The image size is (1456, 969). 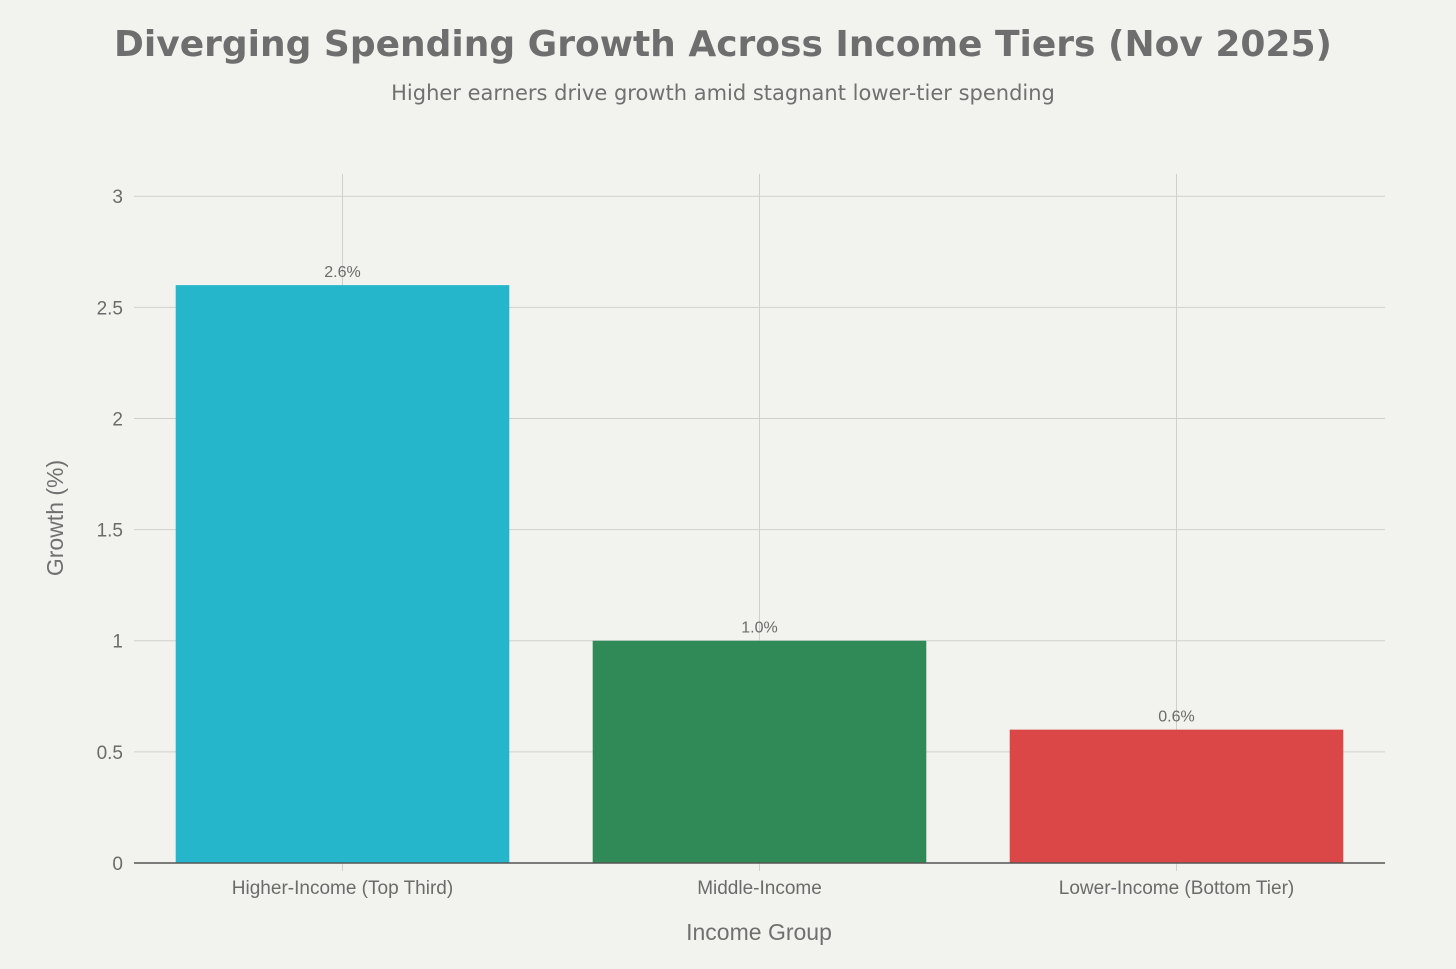 What do you see at coordinates (759, 888) in the screenshot?
I see `x-tick-label: Middle-Income` at bounding box center [759, 888].